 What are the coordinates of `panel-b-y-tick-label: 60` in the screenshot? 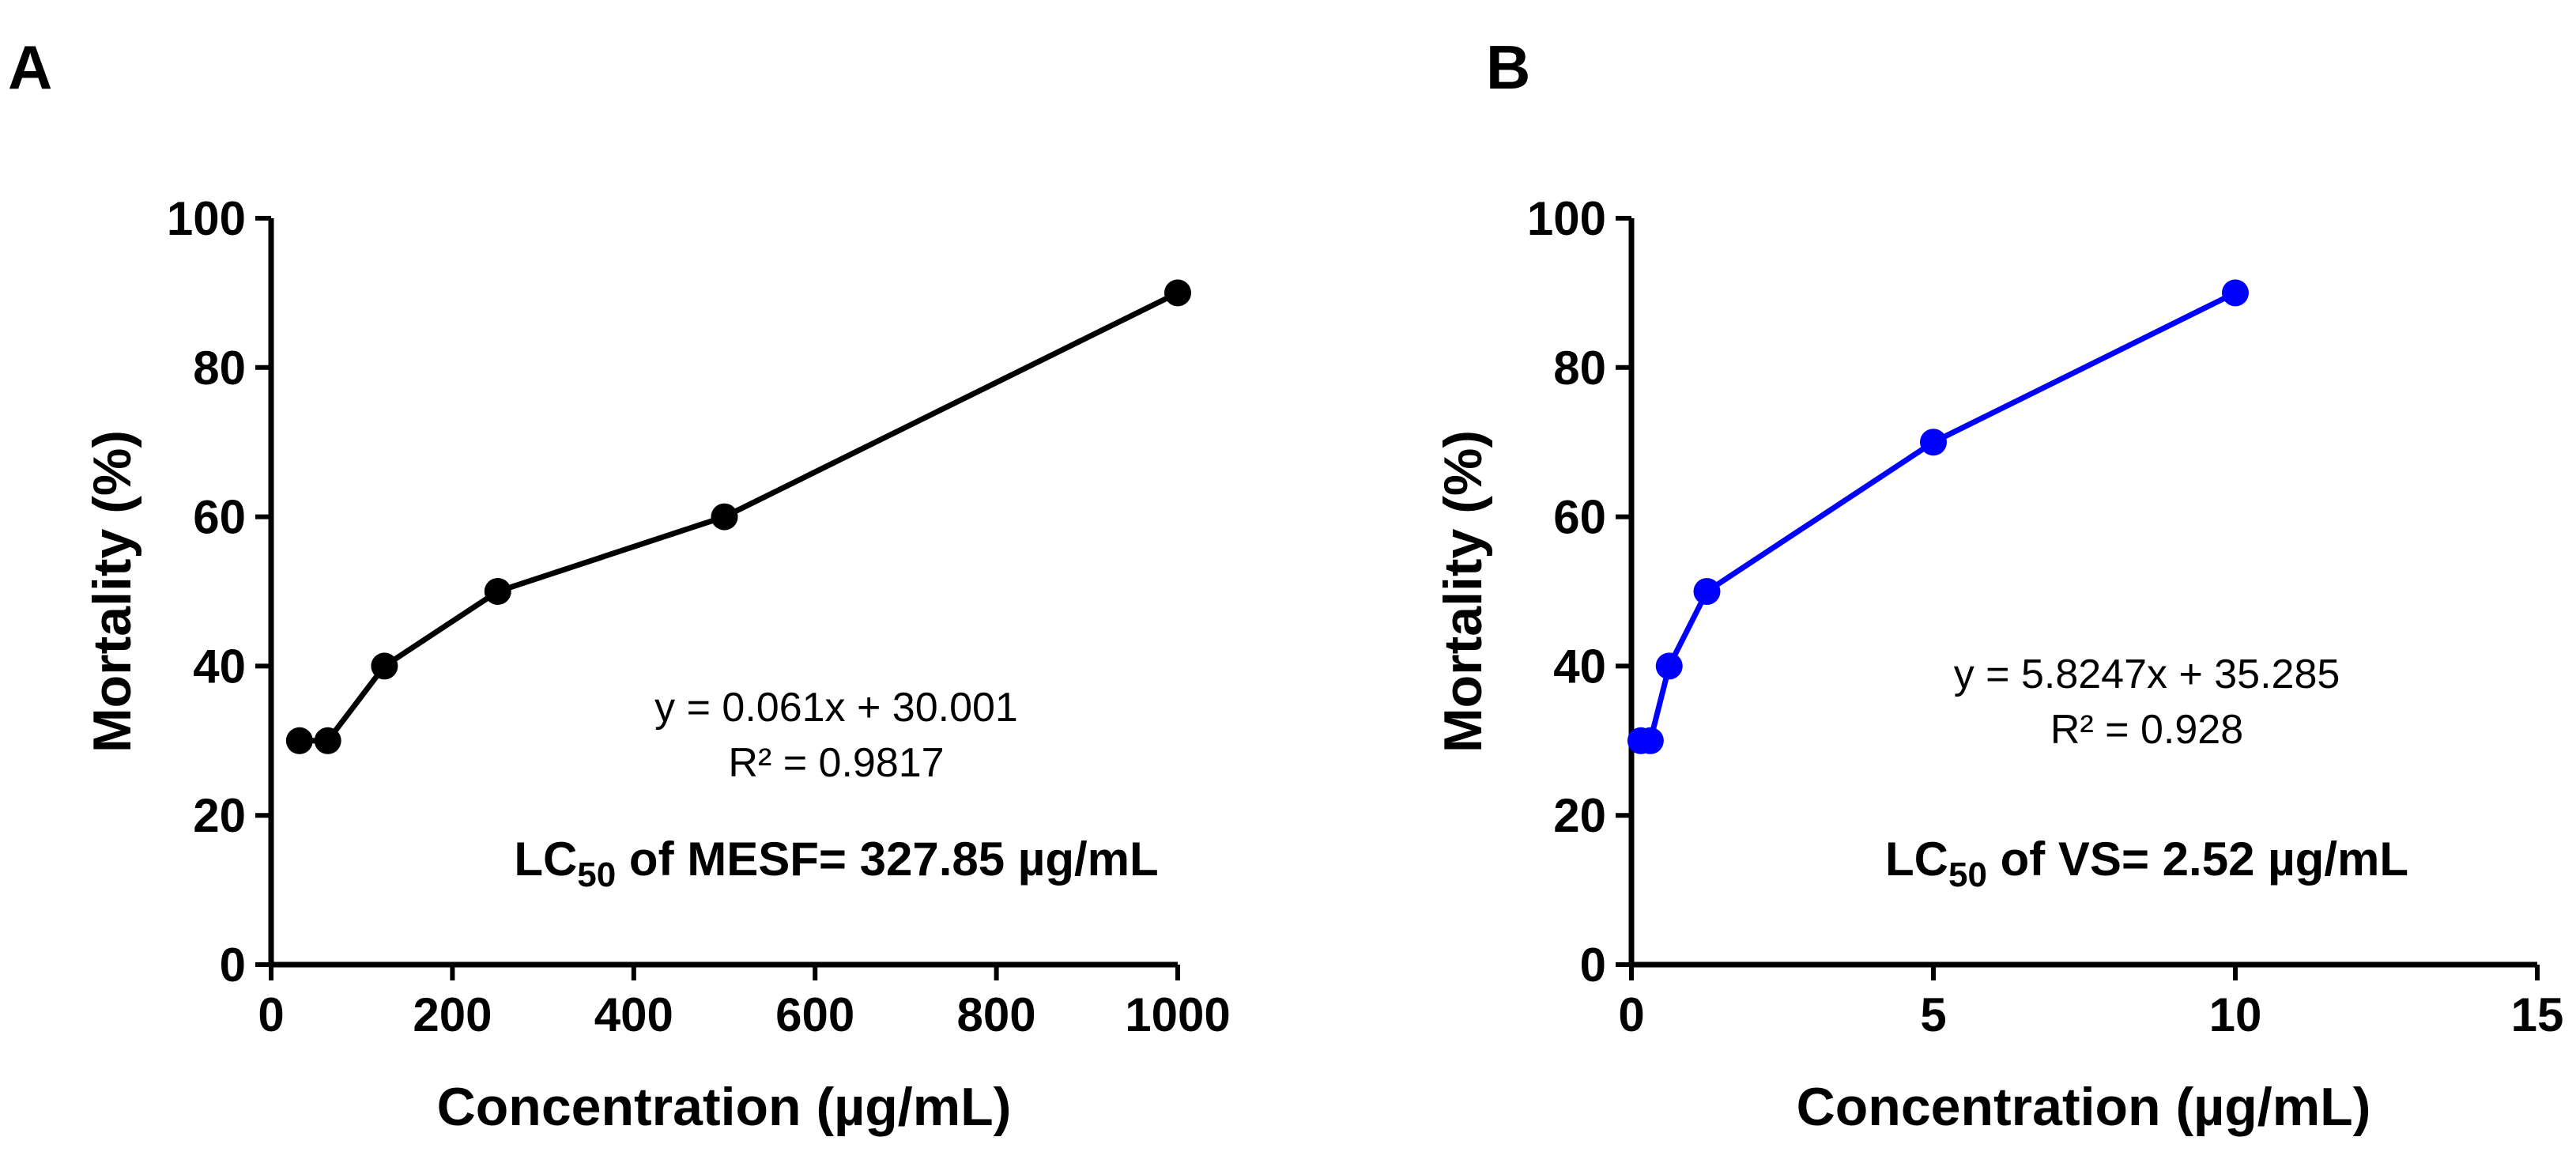 It's located at (1579, 517).